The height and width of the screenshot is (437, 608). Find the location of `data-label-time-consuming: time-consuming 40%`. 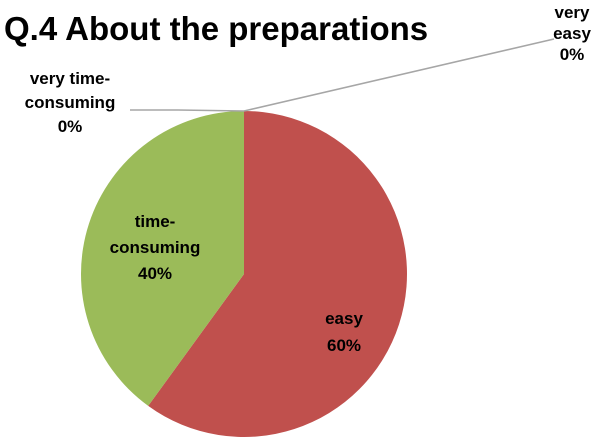

data-label-time-consuming: time-consuming 40% is located at coordinates (155, 247).